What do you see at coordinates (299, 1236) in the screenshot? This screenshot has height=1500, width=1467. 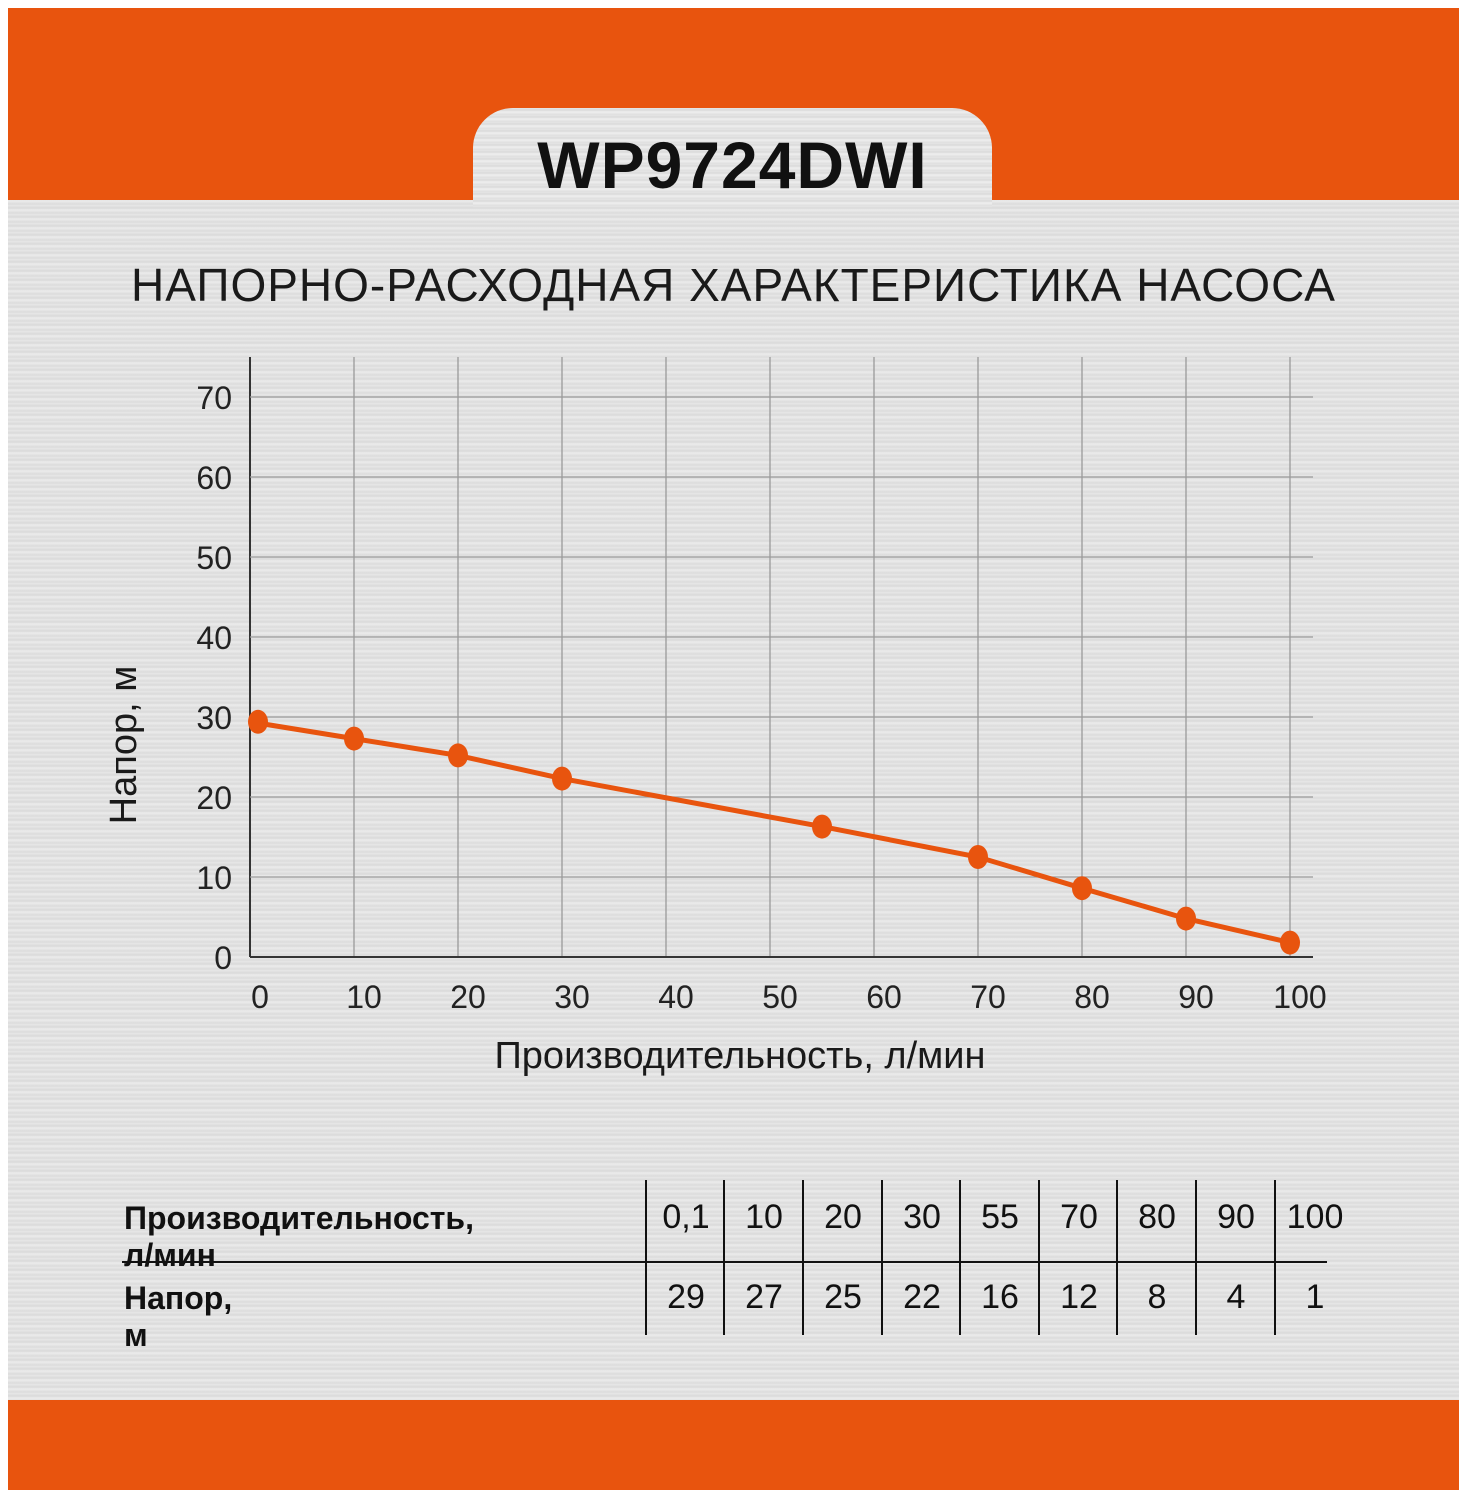 I see `row-label-flow: Производительность, л/мин` at bounding box center [299, 1236].